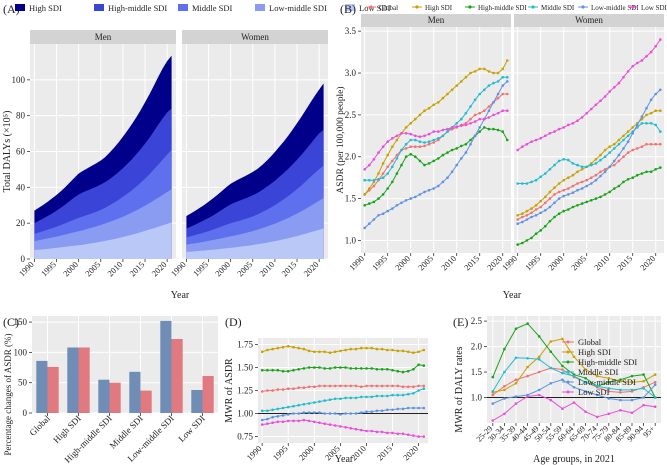  What do you see at coordinates (568, 382) in the screenshot?
I see `legend-marker-low-middle-sdi` at bounding box center [568, 382].